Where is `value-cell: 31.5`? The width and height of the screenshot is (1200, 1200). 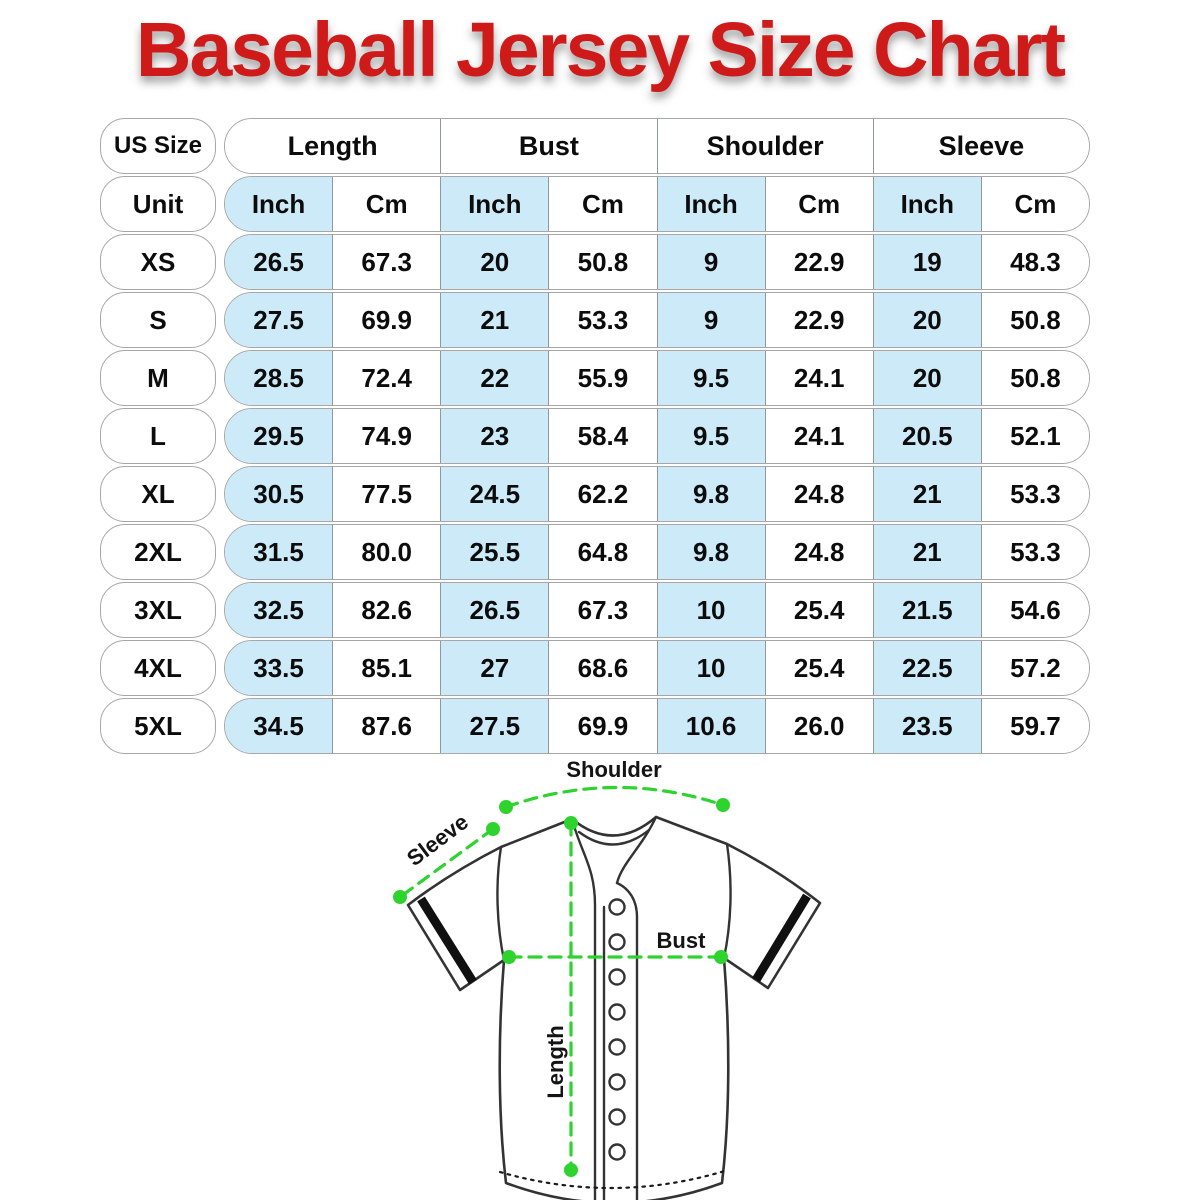 value-cell: 31.5 is located at coordinates (279, 552).